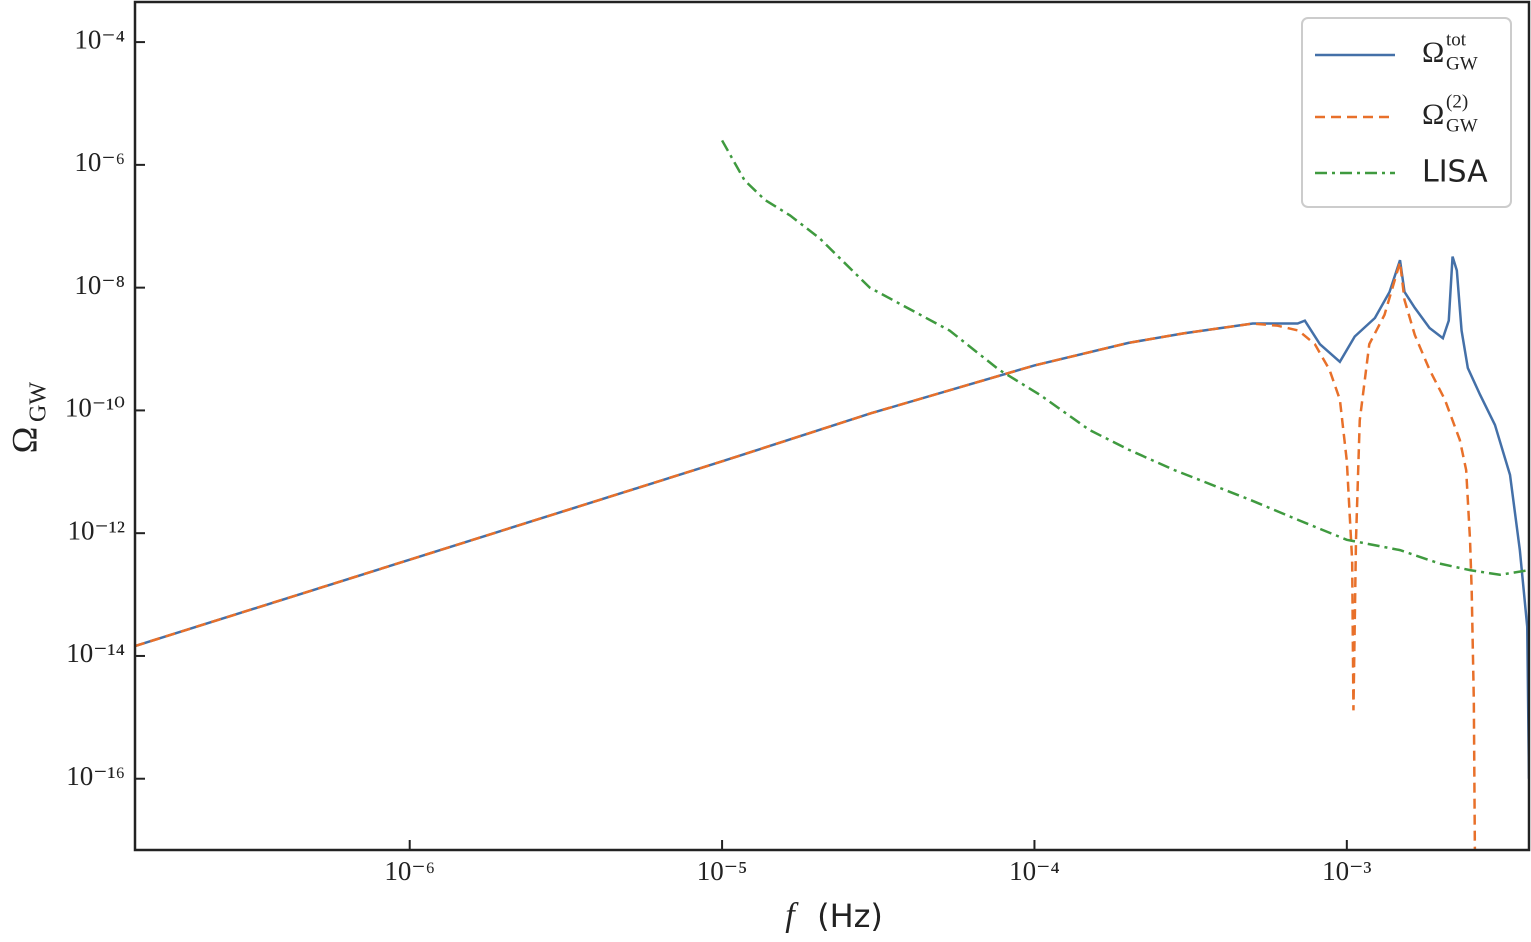 The width and height of the screenshot is (1531, 942). Describe the element at coordinates (95, 408) in the screenshot. I see `y-tick-label: 10⁻¹⁰` at that location.